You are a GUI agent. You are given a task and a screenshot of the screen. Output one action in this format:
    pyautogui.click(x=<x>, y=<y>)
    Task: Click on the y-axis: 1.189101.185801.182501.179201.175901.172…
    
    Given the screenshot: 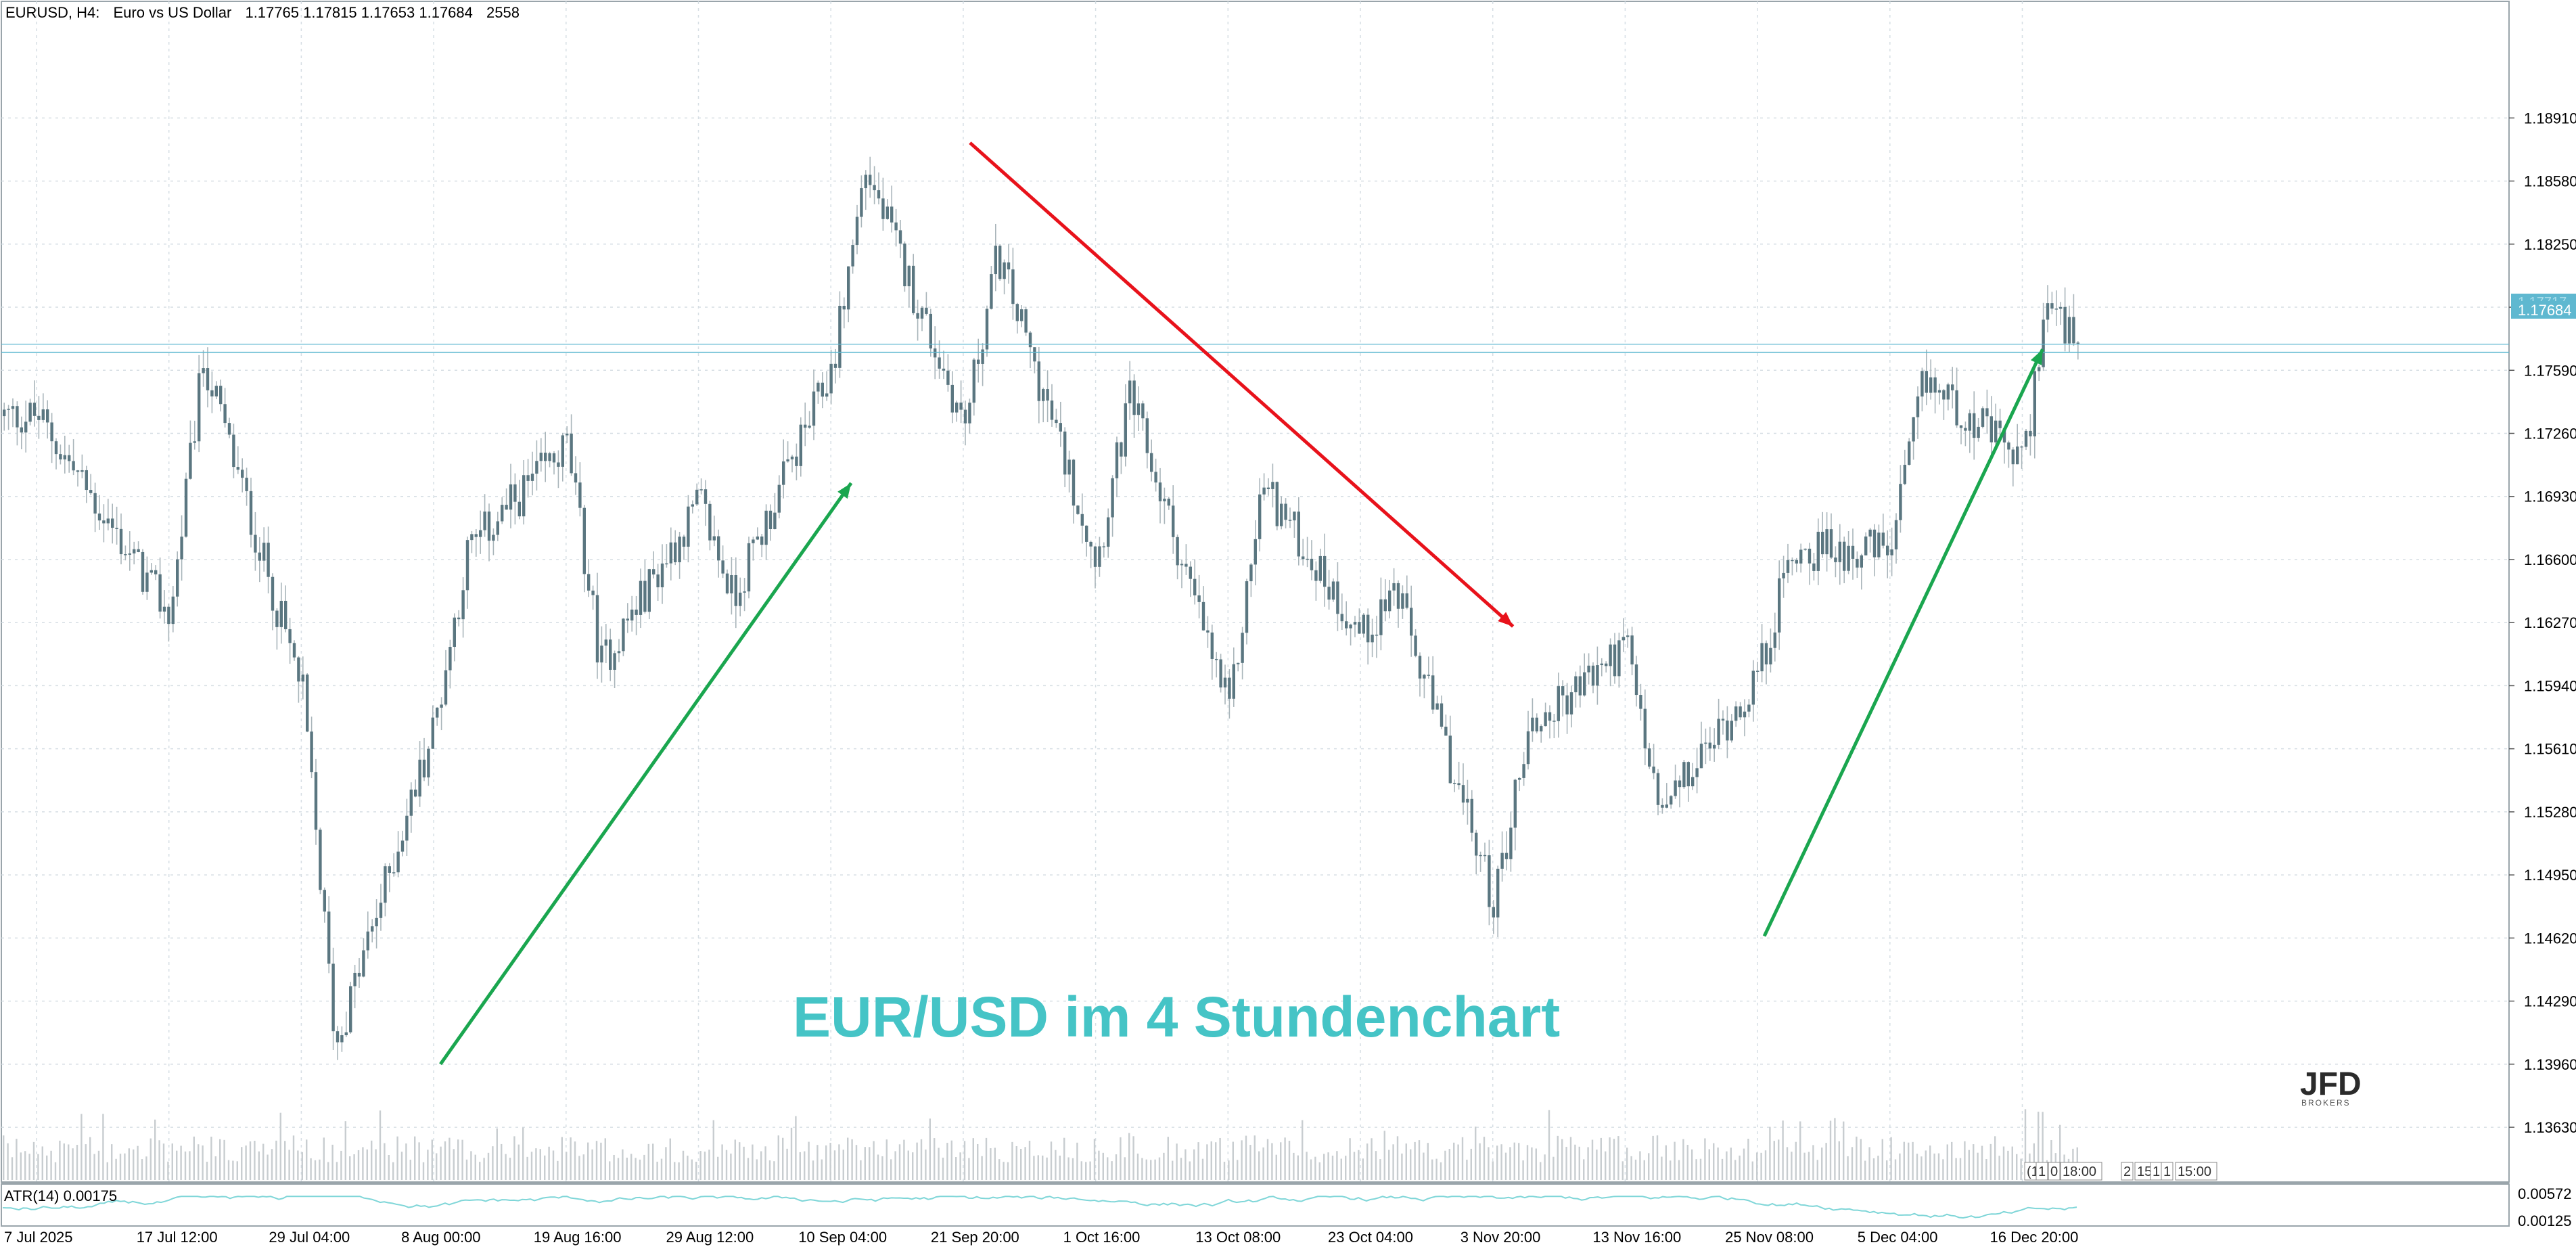 What is the action you would take?
    pyautogui.click(x=2542, y=623)
    